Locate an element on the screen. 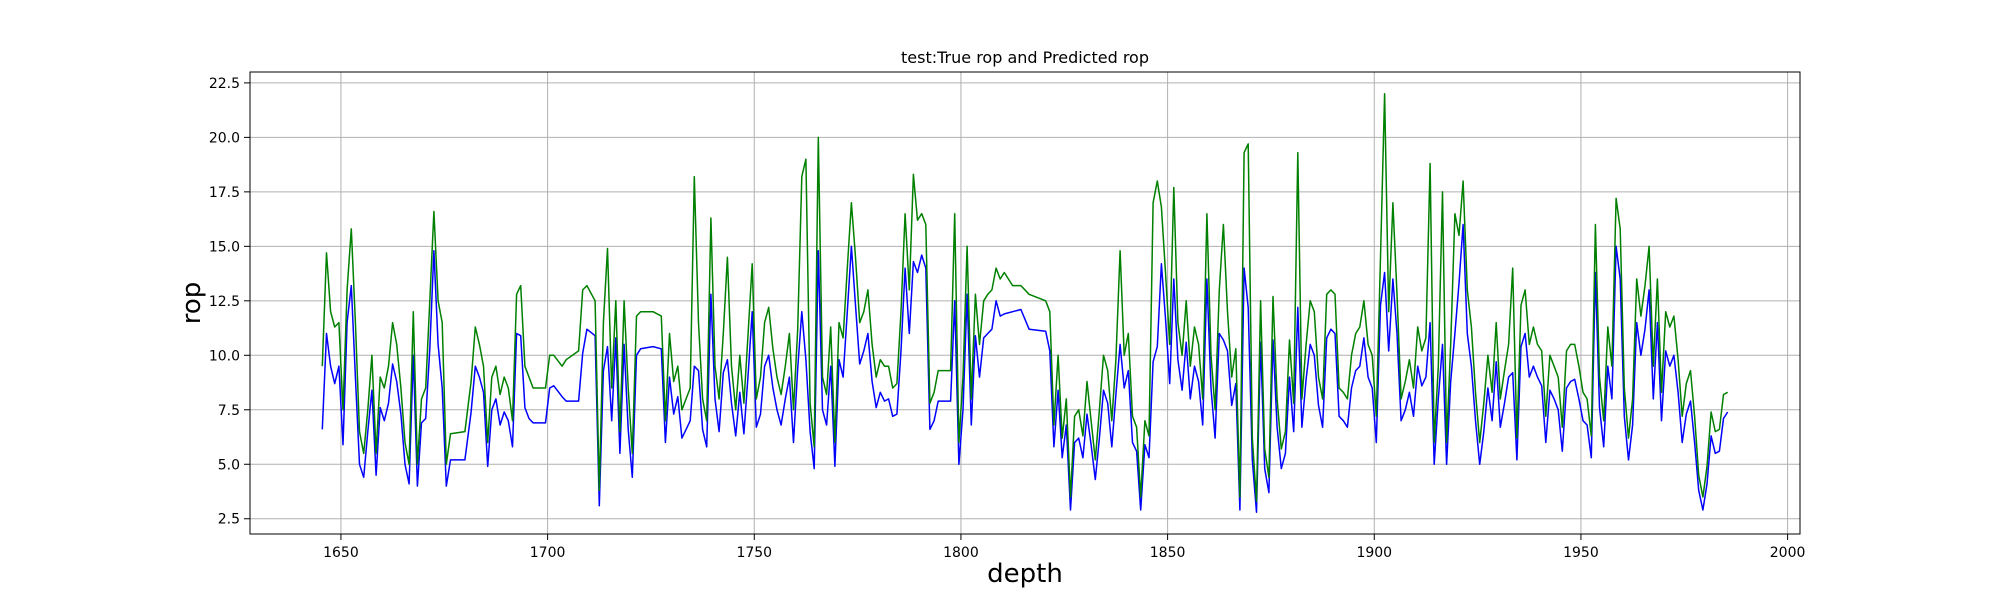  chart-title: test:True rop and Predicted rop is located at coordinates (1025, 57).